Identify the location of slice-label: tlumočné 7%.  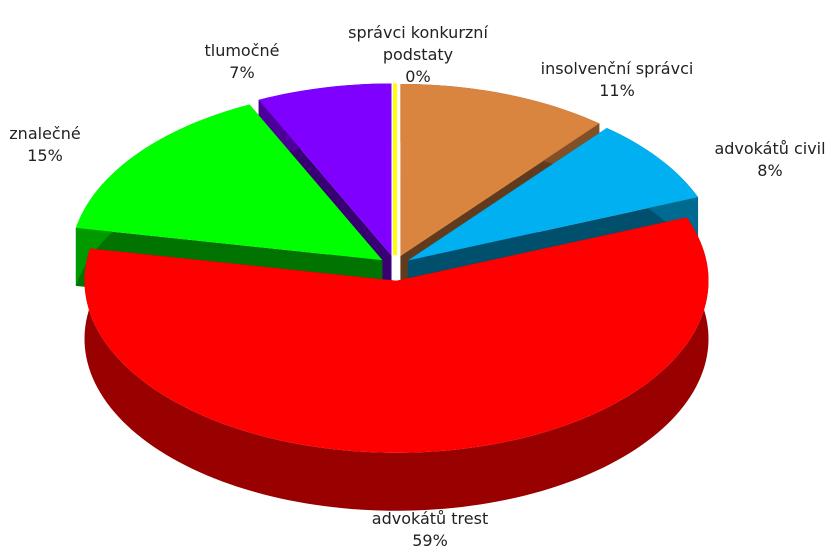
(242, 62).